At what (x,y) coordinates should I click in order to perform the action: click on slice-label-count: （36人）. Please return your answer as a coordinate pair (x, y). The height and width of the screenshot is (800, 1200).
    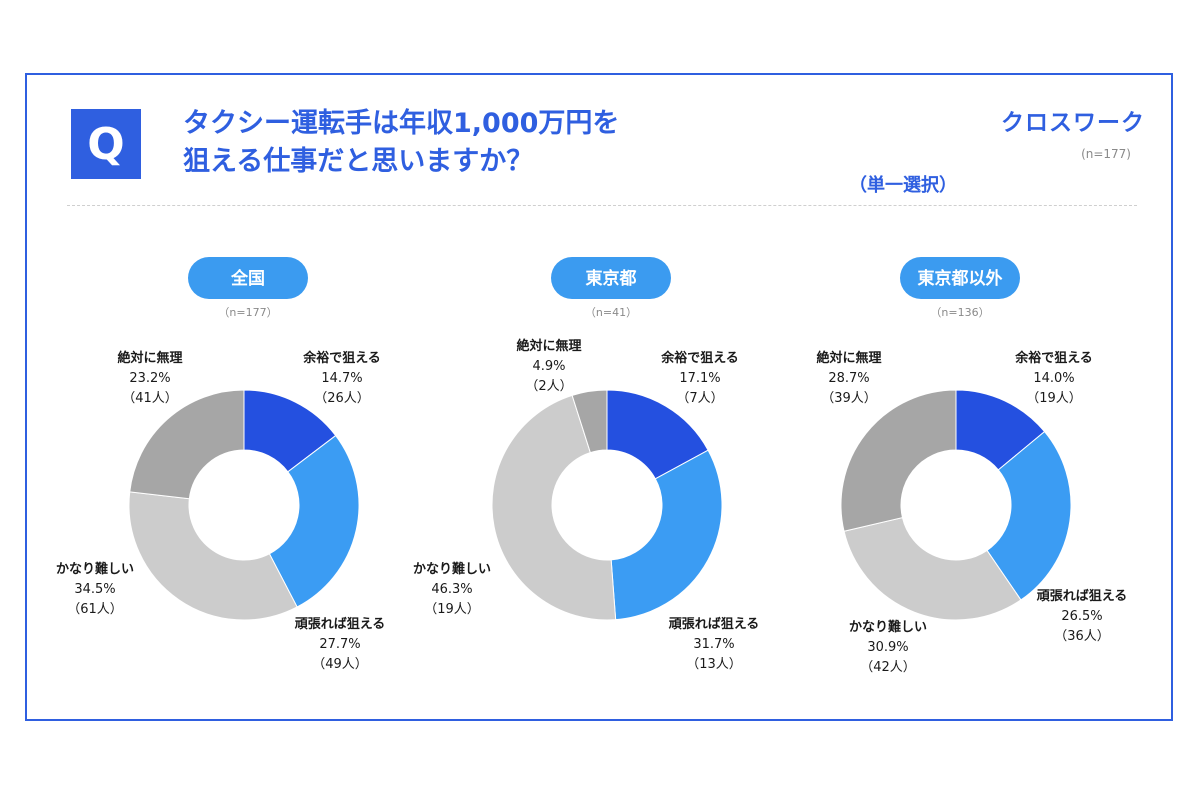
    Looking at the image, I should click on (1082, 636).